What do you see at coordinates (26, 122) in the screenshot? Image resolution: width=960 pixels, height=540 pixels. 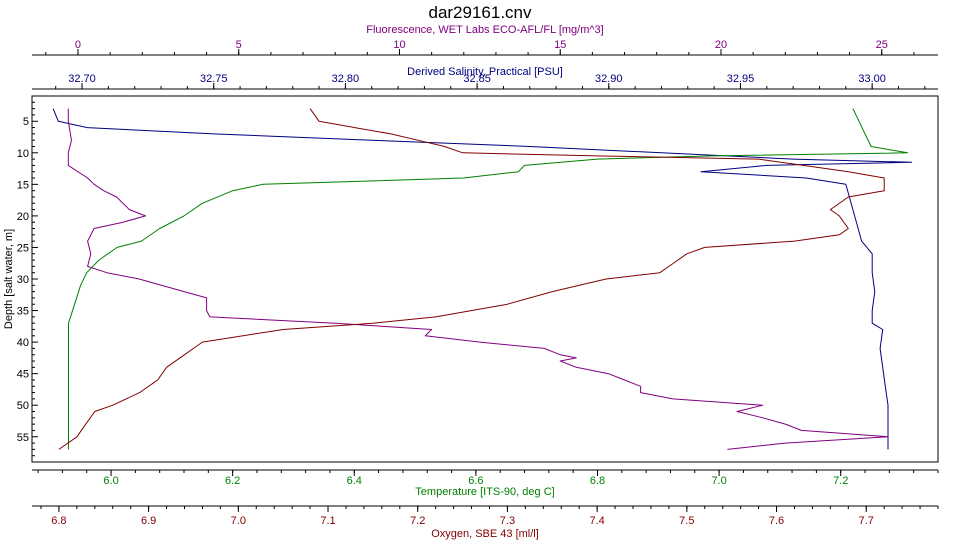 I see `depth-tick-label: 5` at bounding box center [26, 122].